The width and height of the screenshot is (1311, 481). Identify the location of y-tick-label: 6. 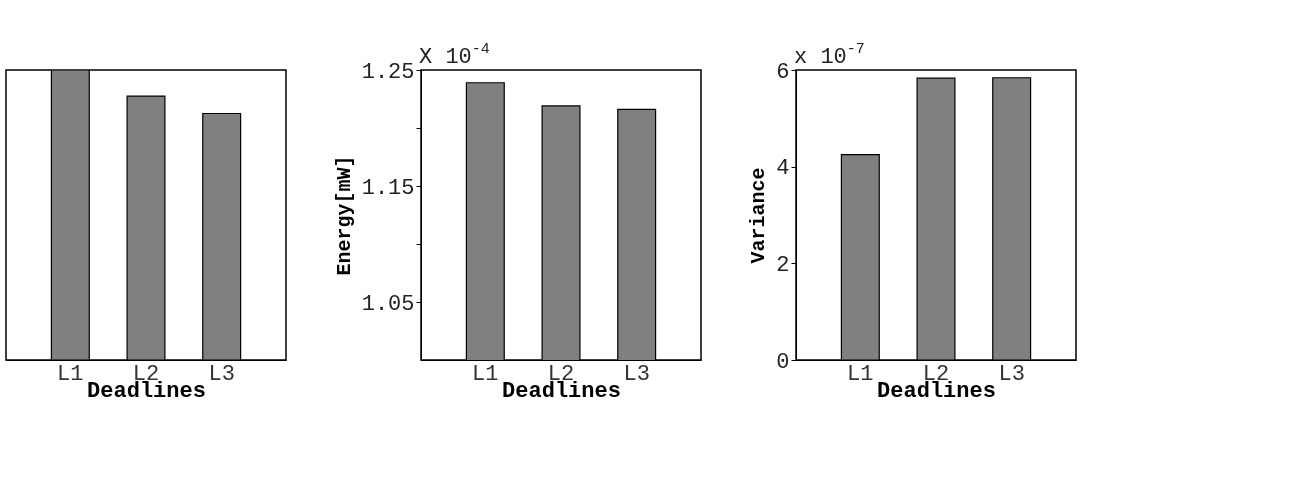
(783, 72).